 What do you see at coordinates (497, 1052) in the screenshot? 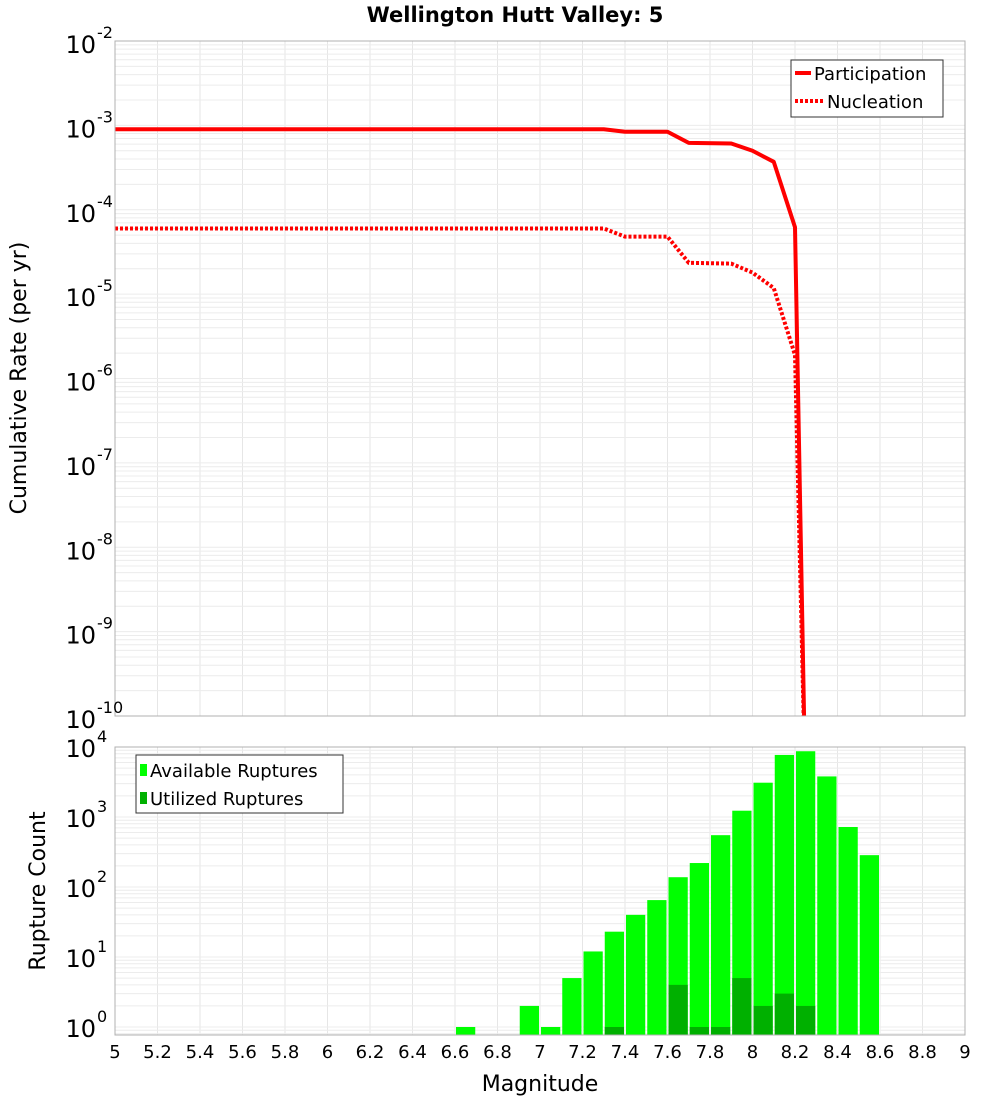
I see `x-tick-label: 6.8` at bounding box center [497, 1052].